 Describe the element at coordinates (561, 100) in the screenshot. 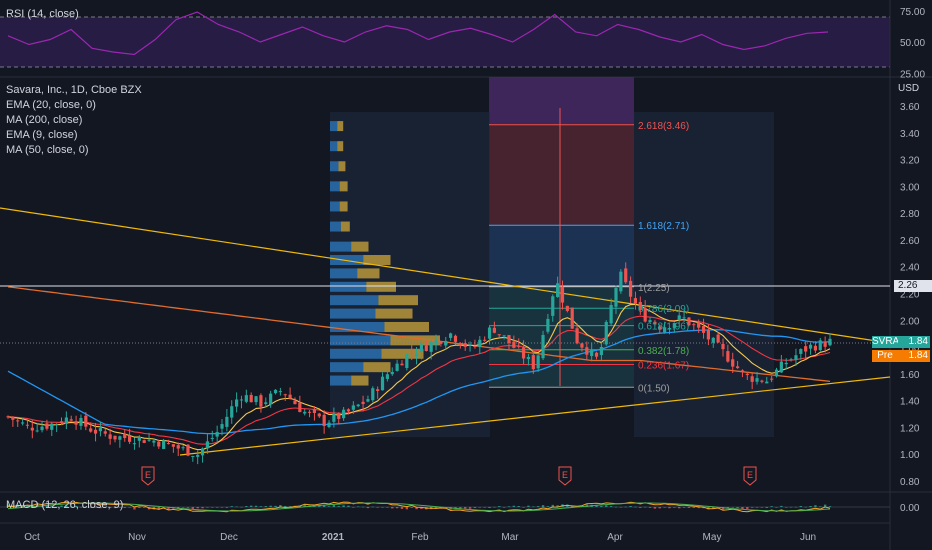

I see `fib-zone-top` at that location.